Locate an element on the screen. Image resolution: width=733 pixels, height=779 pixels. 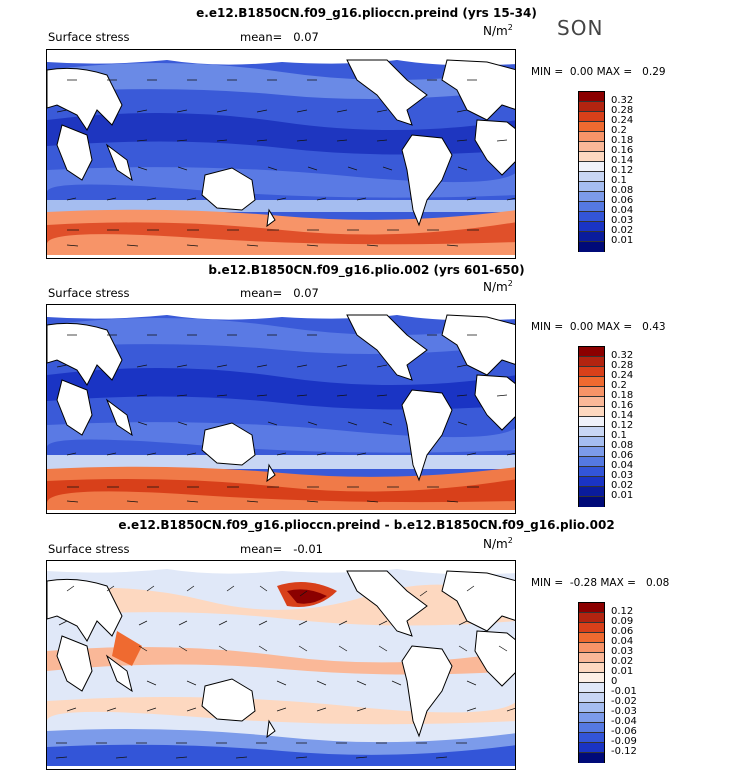
panel-3-min-value: -0.28 is located at coordinates (583, 583).